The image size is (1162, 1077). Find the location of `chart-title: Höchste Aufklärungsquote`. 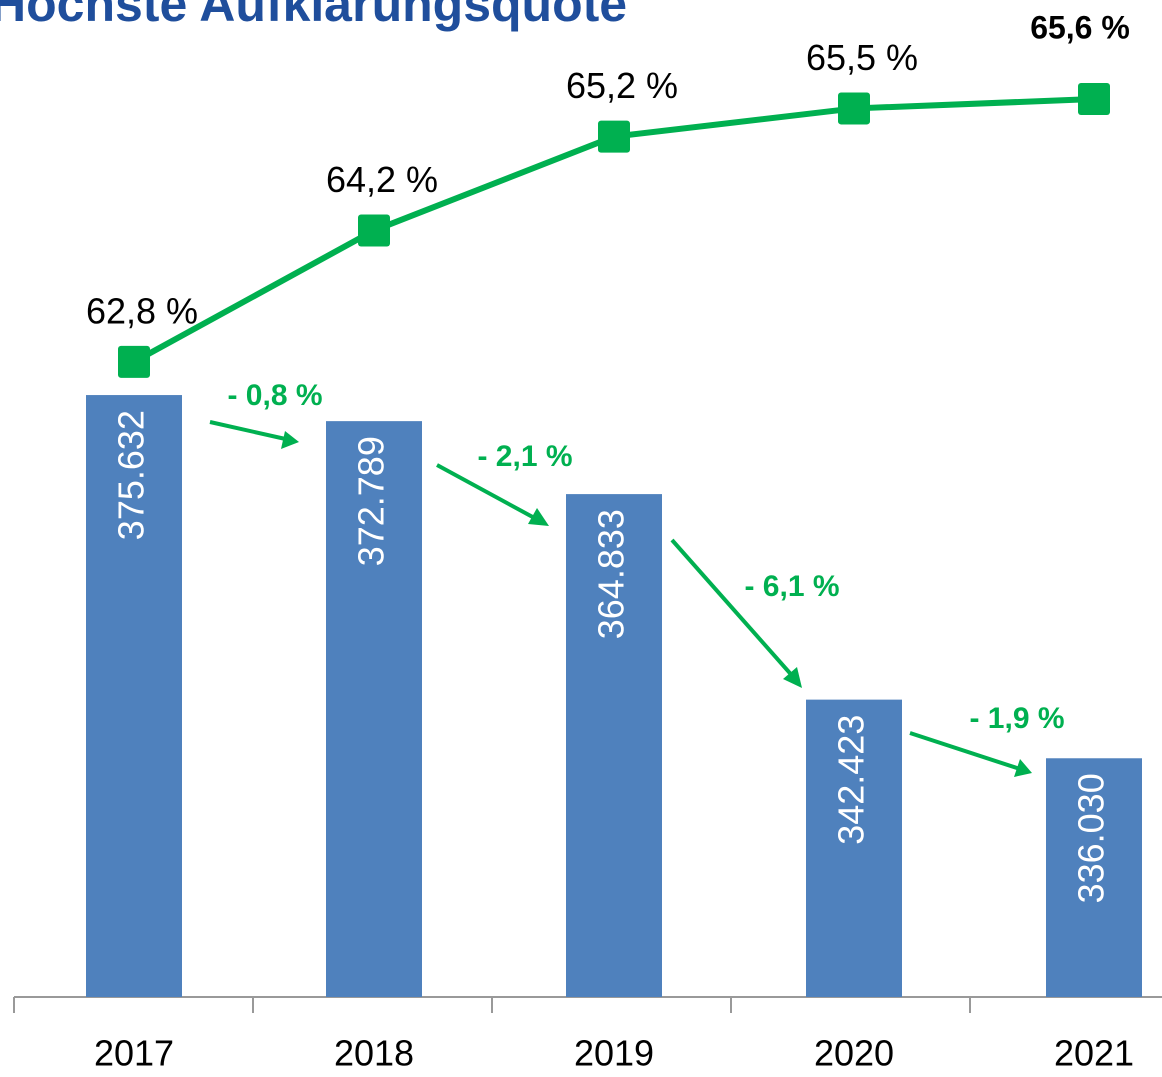

chart-title: Höchste Aufklärungsquote is located at coordinates (313, 16).